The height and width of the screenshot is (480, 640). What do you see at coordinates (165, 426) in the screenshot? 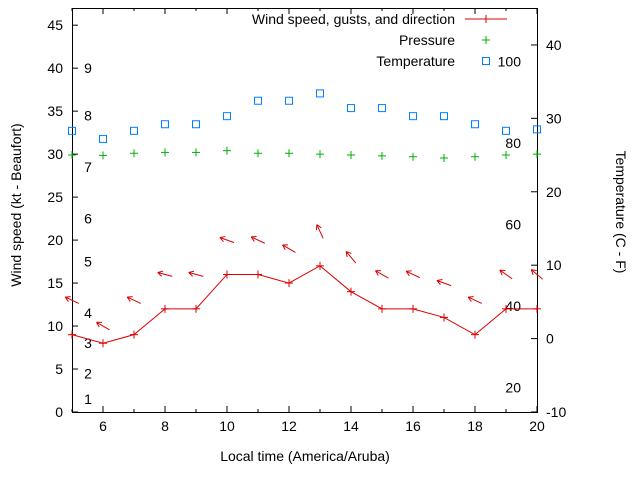
I see `x-tick-label: 8` at bounding box center [165, 426].